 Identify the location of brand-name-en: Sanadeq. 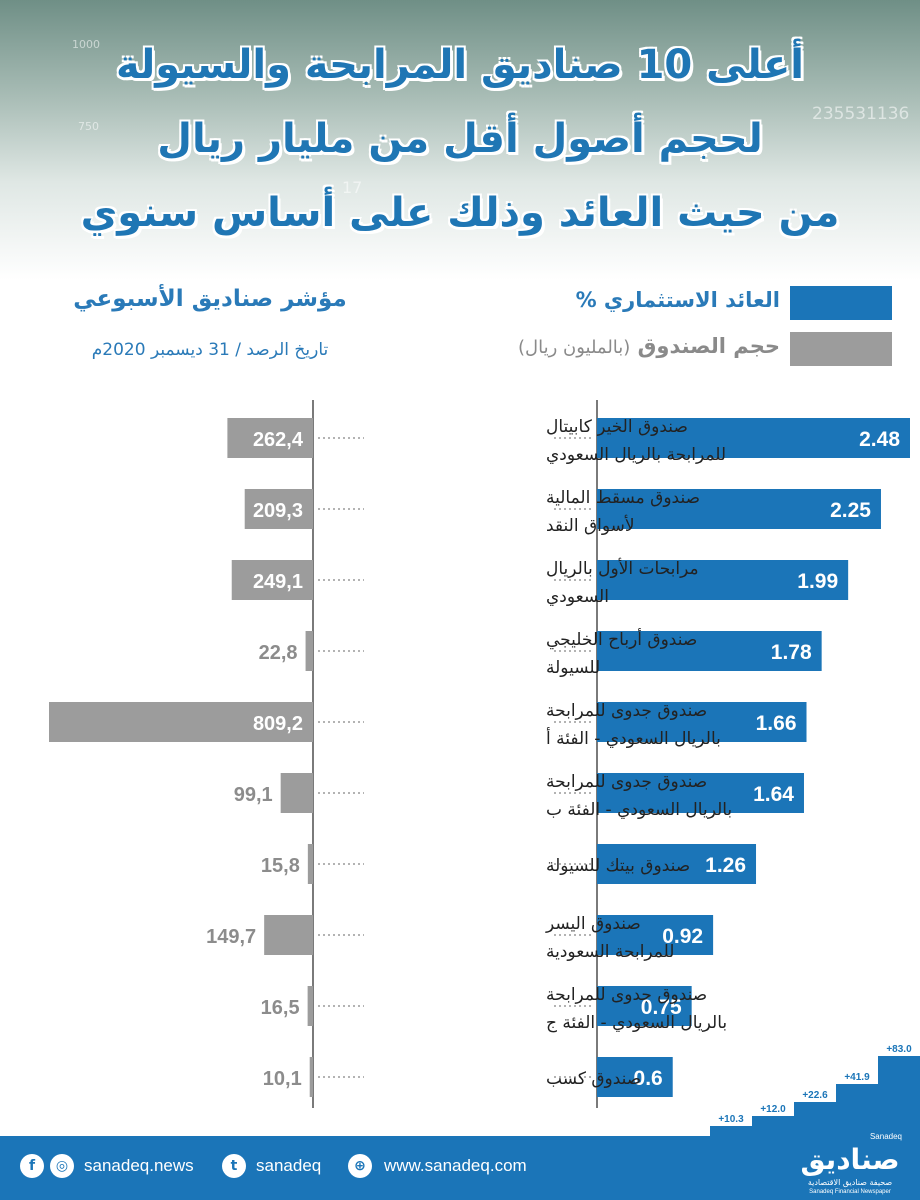
(885, 1136).